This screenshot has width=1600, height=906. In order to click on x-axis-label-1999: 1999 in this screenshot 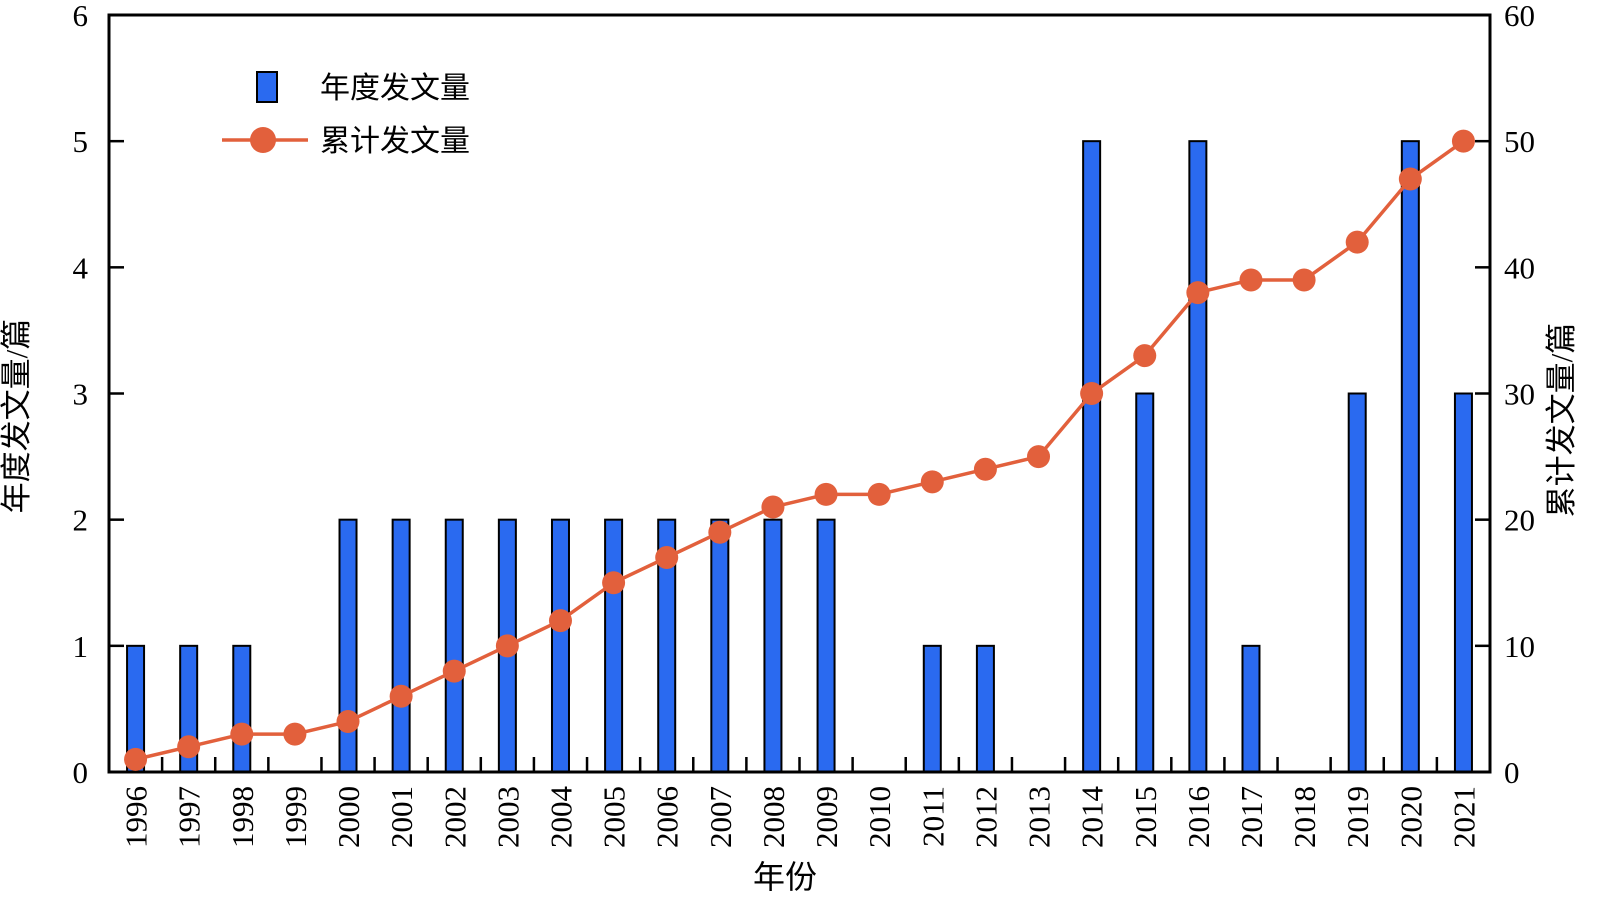, I will do `click(295, 817)`.